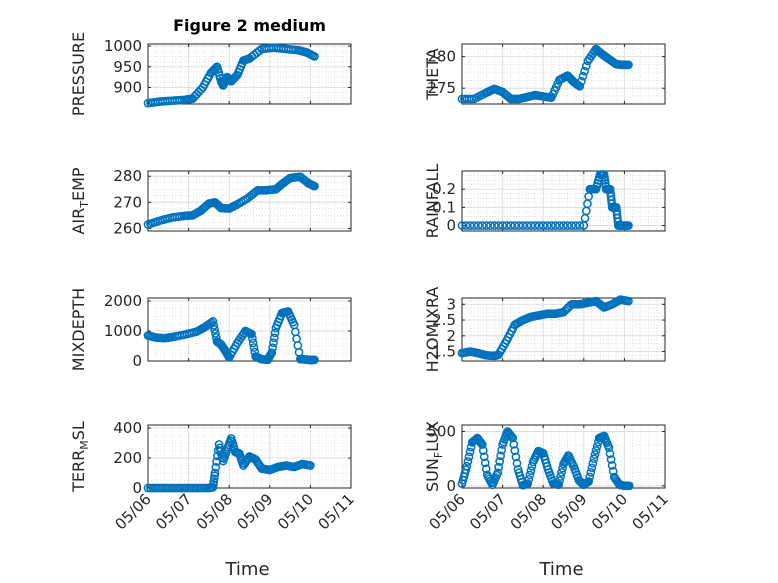  Describe the element at coordinates (336, 511) in the screenshot. I see `x-tick-label: 05/11` at that location.